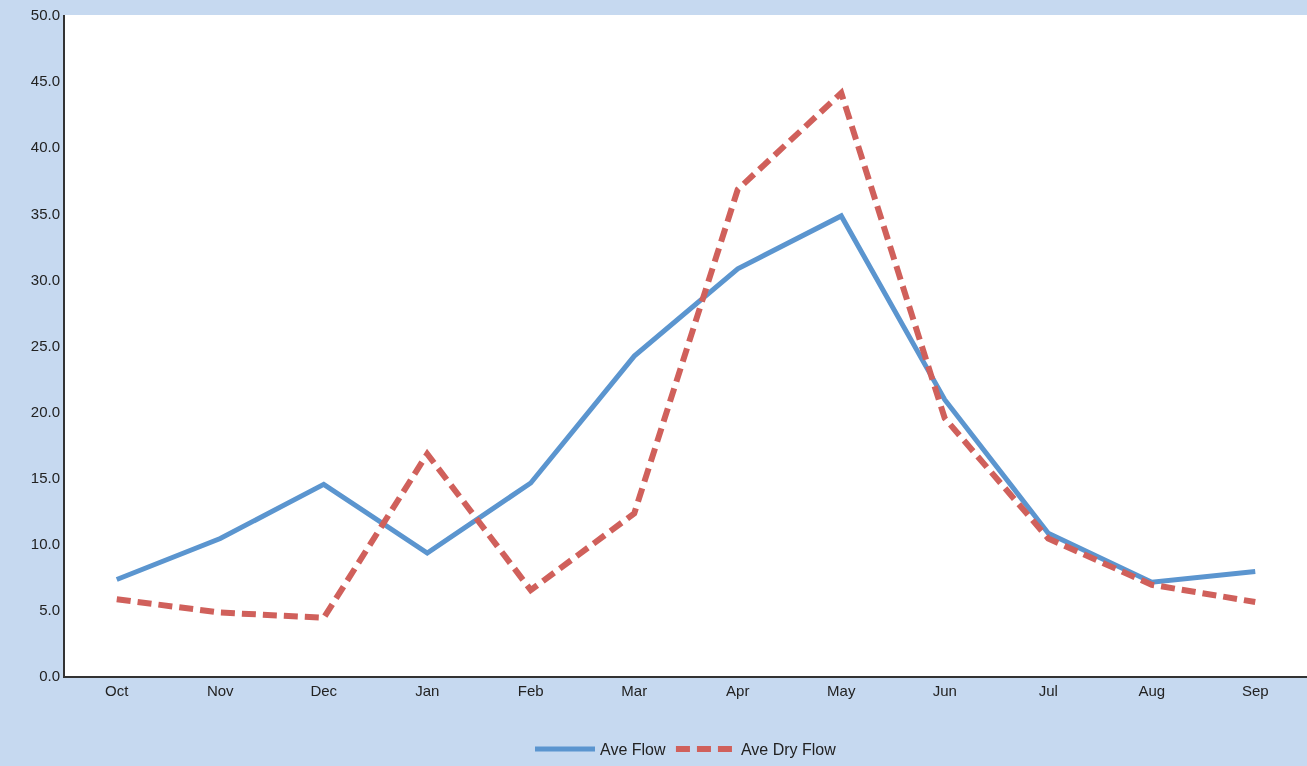 This screenshot has height=766, width=1307. Describe the element at coordinates (427, 690) in the screenshot. I see `x-tick-label: Jan` at that location.